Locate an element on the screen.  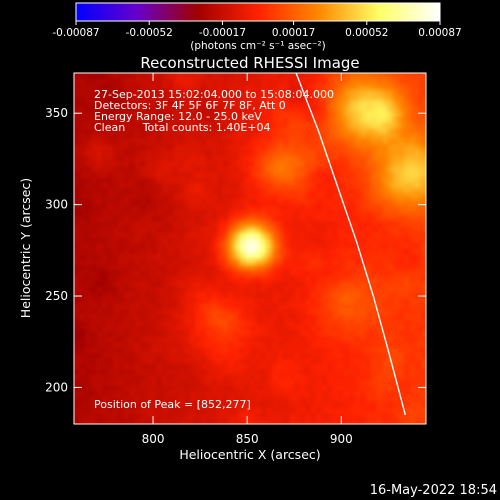
x-axis-label: Heliocentric X (arcsec) is located at coordinates (249, 454).